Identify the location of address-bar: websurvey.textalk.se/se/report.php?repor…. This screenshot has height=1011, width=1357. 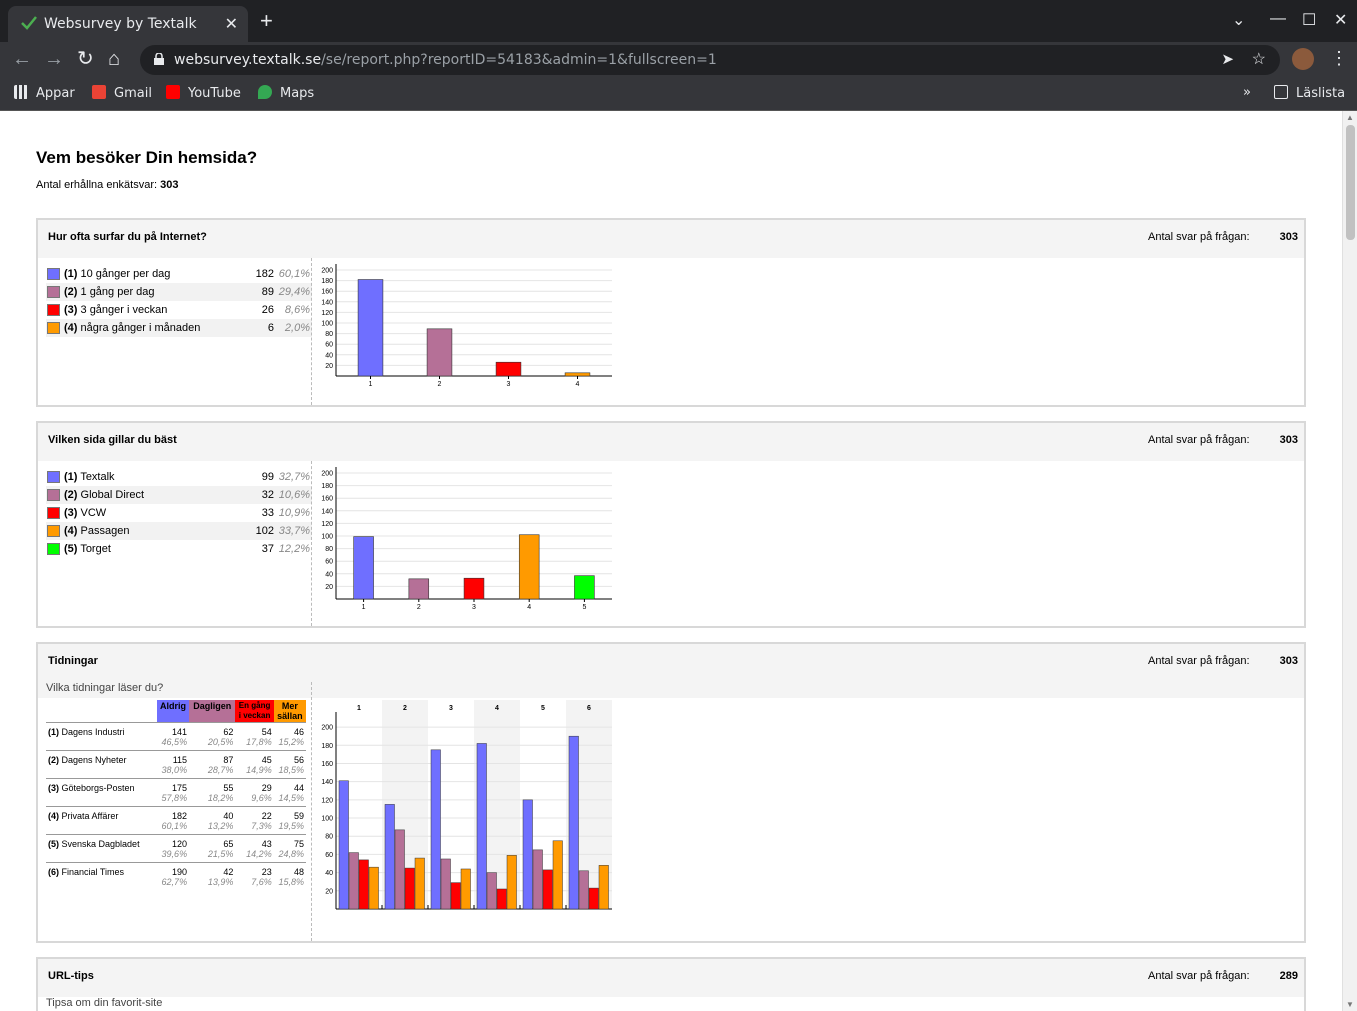
(710, 60).